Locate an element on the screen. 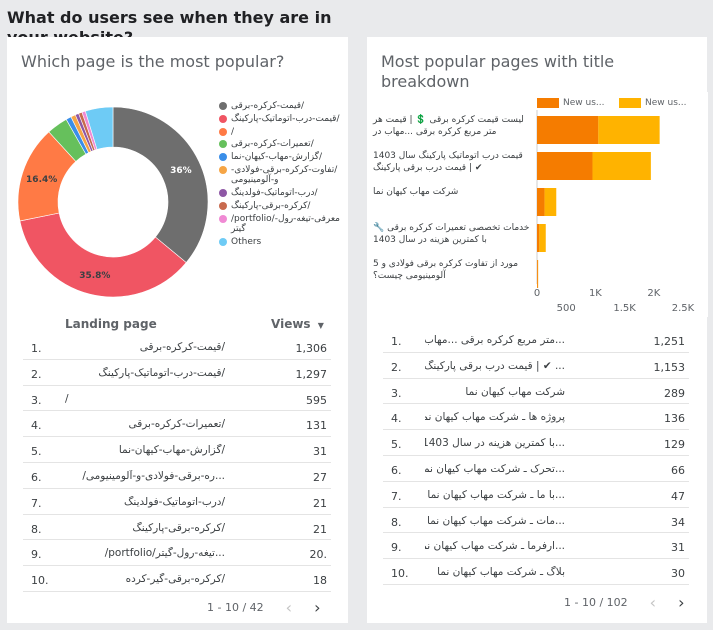 Image resolution: width=713 pixels, height=630 pixels. row-index: 6. is located at coordinates (36, 477).